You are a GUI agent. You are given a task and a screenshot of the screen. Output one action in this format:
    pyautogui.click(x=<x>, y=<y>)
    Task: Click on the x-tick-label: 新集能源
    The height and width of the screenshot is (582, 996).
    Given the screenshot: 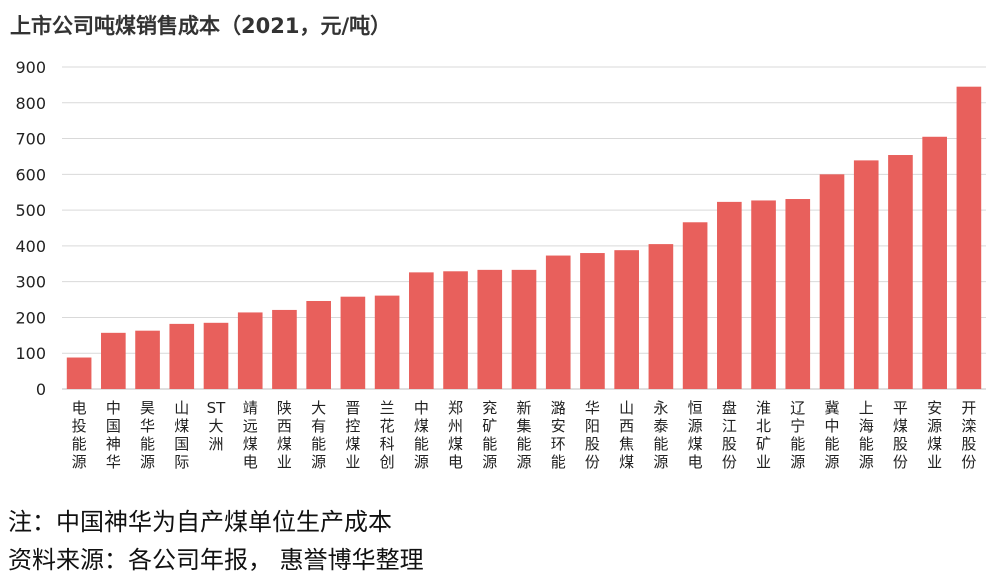 What is the action you would take?
    pyautogui.click(x=523, y=435)
    